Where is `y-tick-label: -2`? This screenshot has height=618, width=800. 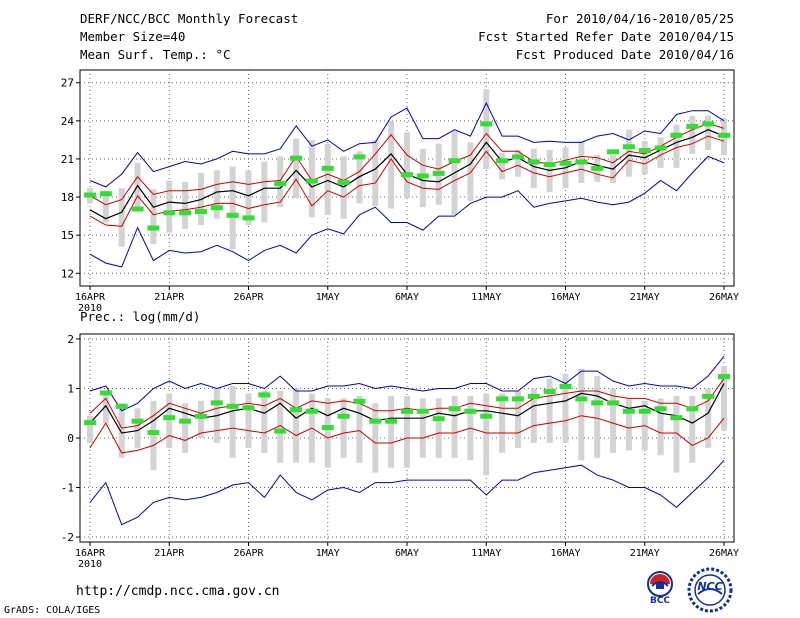
y-tick-label: -2 is located at coordinates (67, 537).